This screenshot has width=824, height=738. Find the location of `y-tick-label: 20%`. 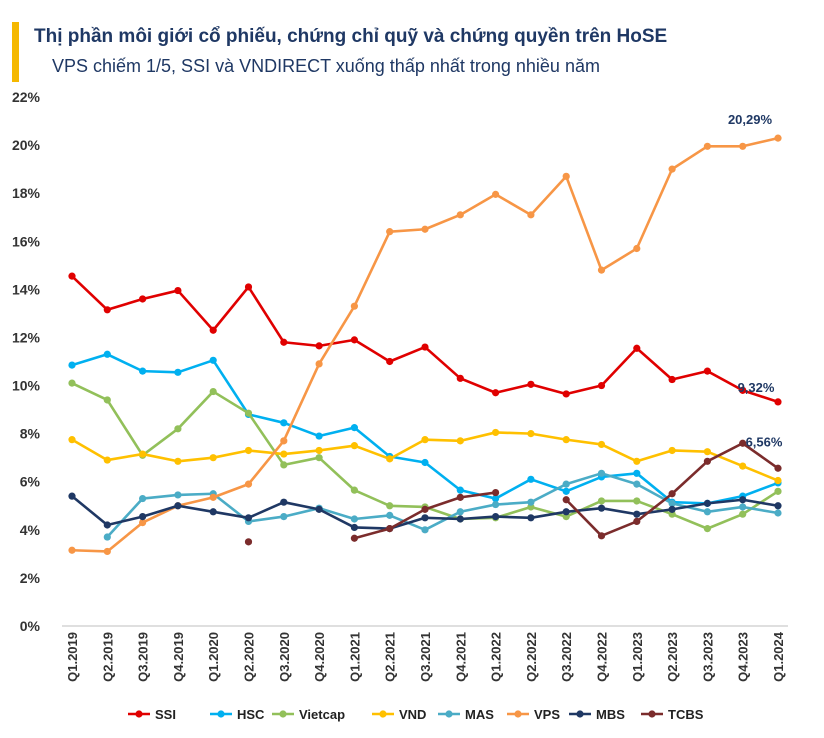

y-tick-label: 20% is located at coordinates (26, 145).